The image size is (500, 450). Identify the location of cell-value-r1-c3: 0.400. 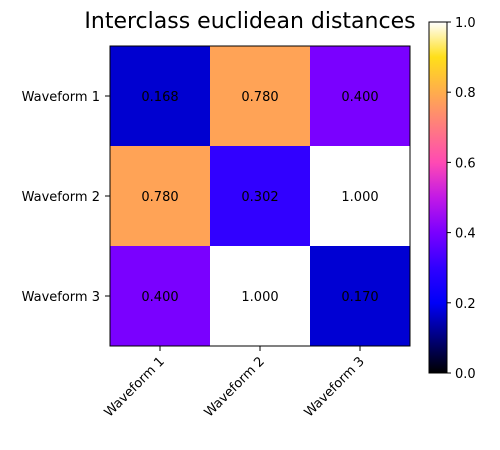
(359, 97).